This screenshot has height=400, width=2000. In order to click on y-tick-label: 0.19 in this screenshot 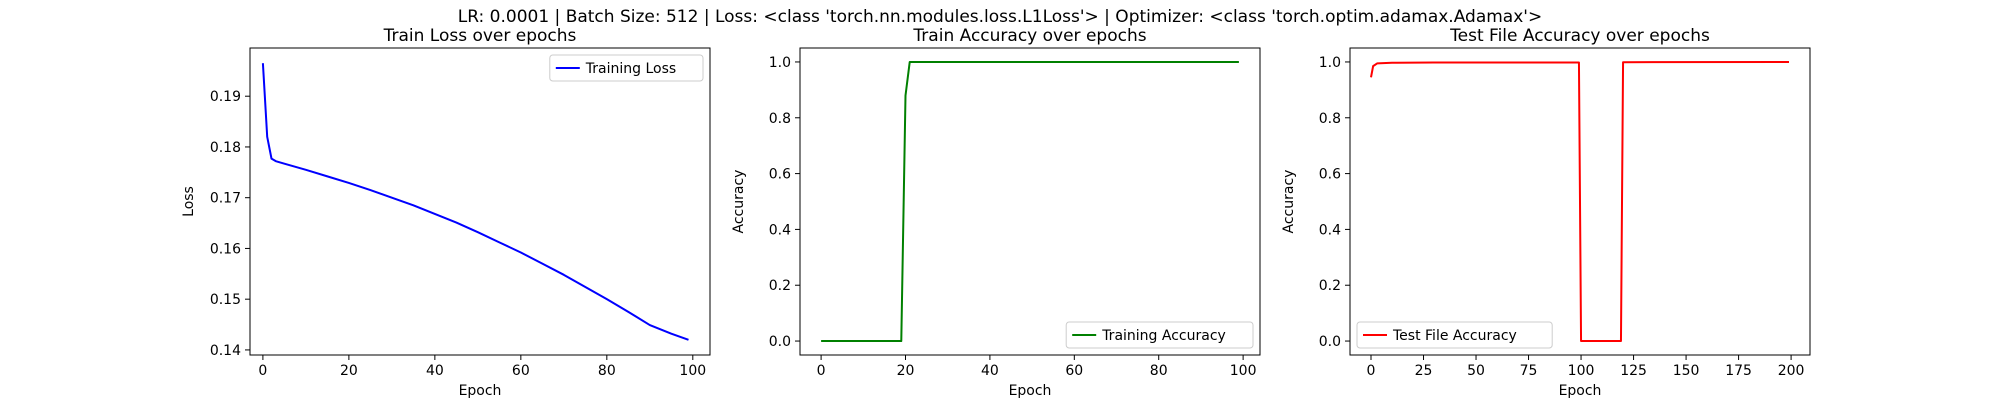, I will do `click(225, 97)`.